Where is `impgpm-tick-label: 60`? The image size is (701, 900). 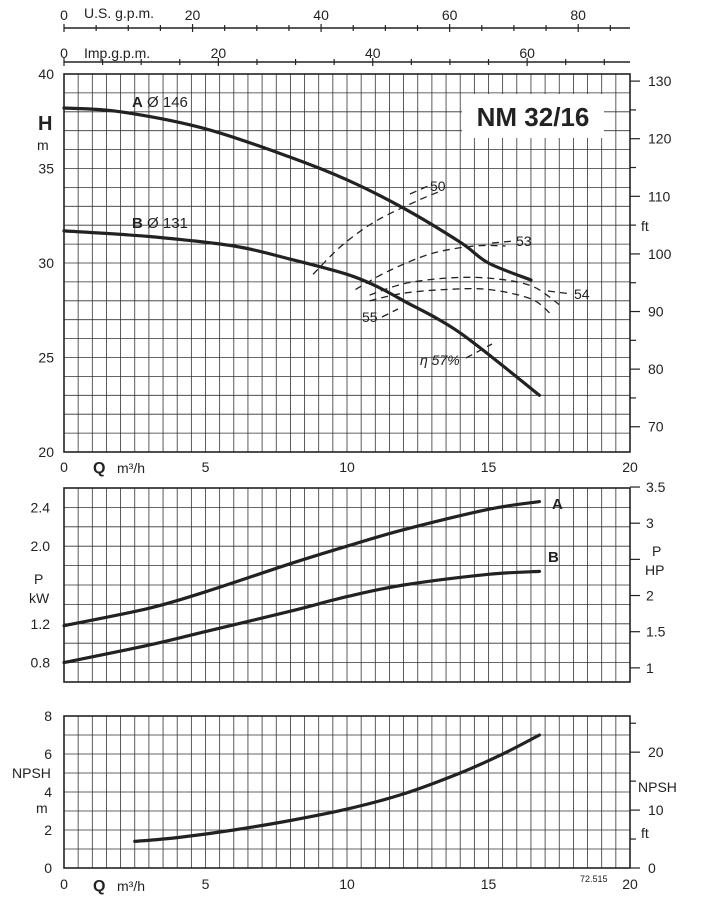 impgpm-tick-label: 60 is located at coordinates (527, 53).